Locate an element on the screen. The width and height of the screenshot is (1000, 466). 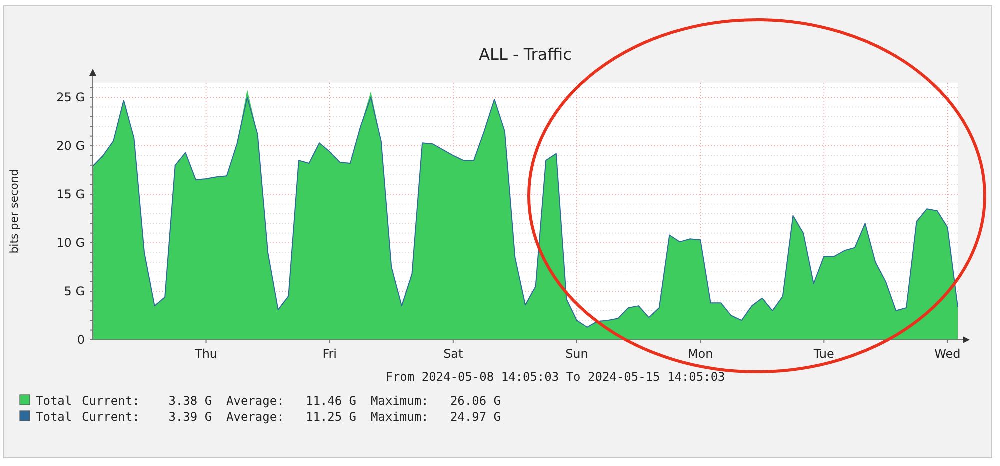
y-axis-title: bits per second is located at coordinates (14, 211).